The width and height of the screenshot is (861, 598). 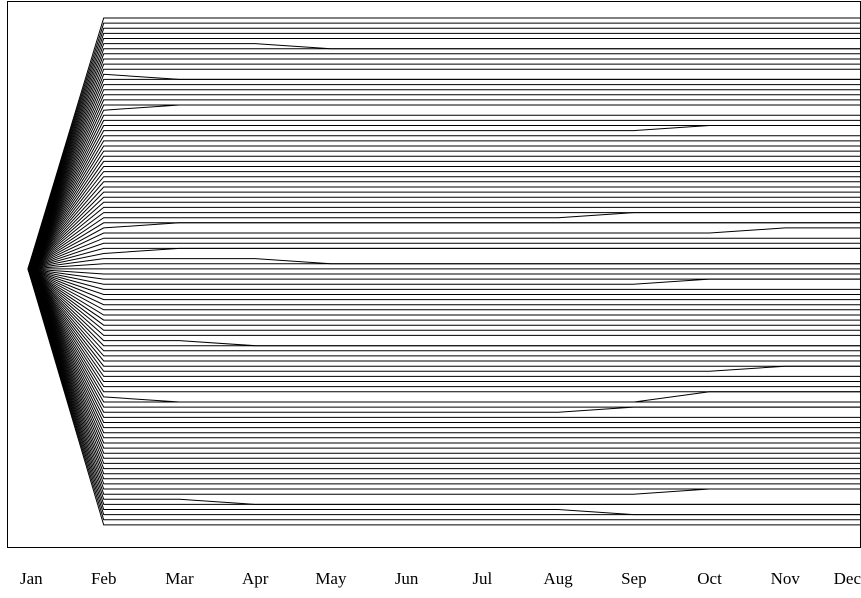 What do you see at coordinates (407, 578) in the screenshot?
I see `x-tick-label-jun: Jun` at bounding box center [407, 578].